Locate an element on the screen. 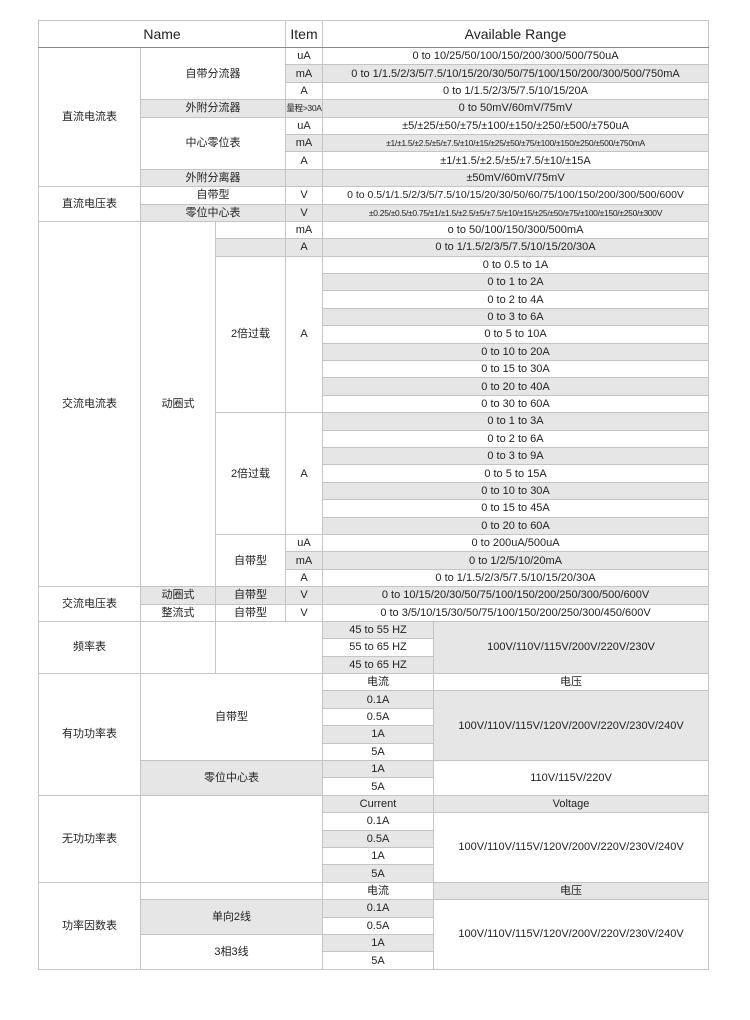 This screenshot has width=750, height=1020. ac-ammeter-label: 交流电流表 is located at coordinates (89, 404).